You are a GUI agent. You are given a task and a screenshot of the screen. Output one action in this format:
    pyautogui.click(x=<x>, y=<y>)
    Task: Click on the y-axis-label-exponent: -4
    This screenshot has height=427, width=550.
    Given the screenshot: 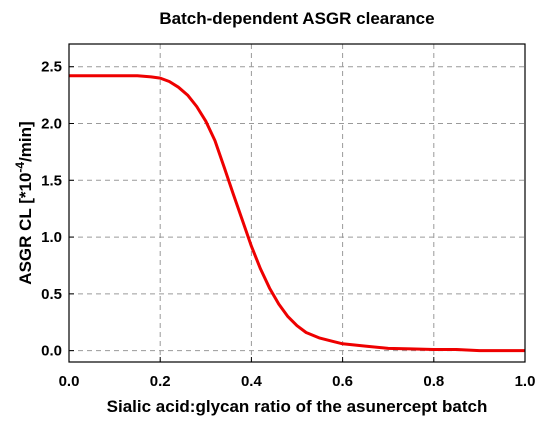 What is the action you would take?
    pyautogui.click(x=20, y=167)
    